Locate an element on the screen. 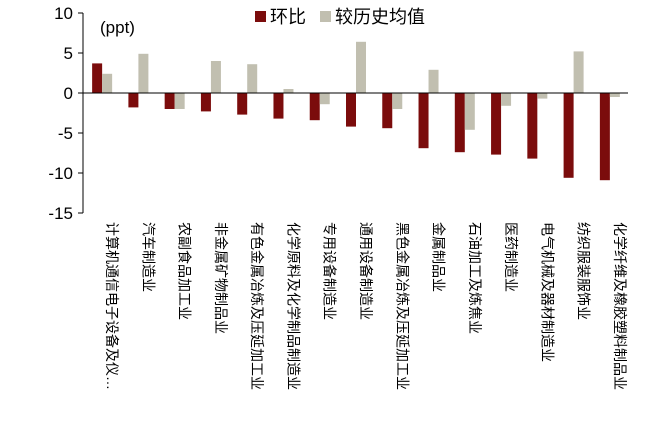  y-tick-label: -10 is located at coordinates (60, 173).